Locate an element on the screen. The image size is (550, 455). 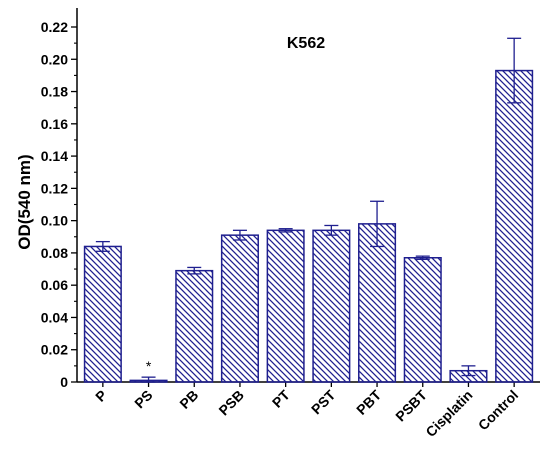
y-tick-label: 0.16 is located at coordinates (54, 124).